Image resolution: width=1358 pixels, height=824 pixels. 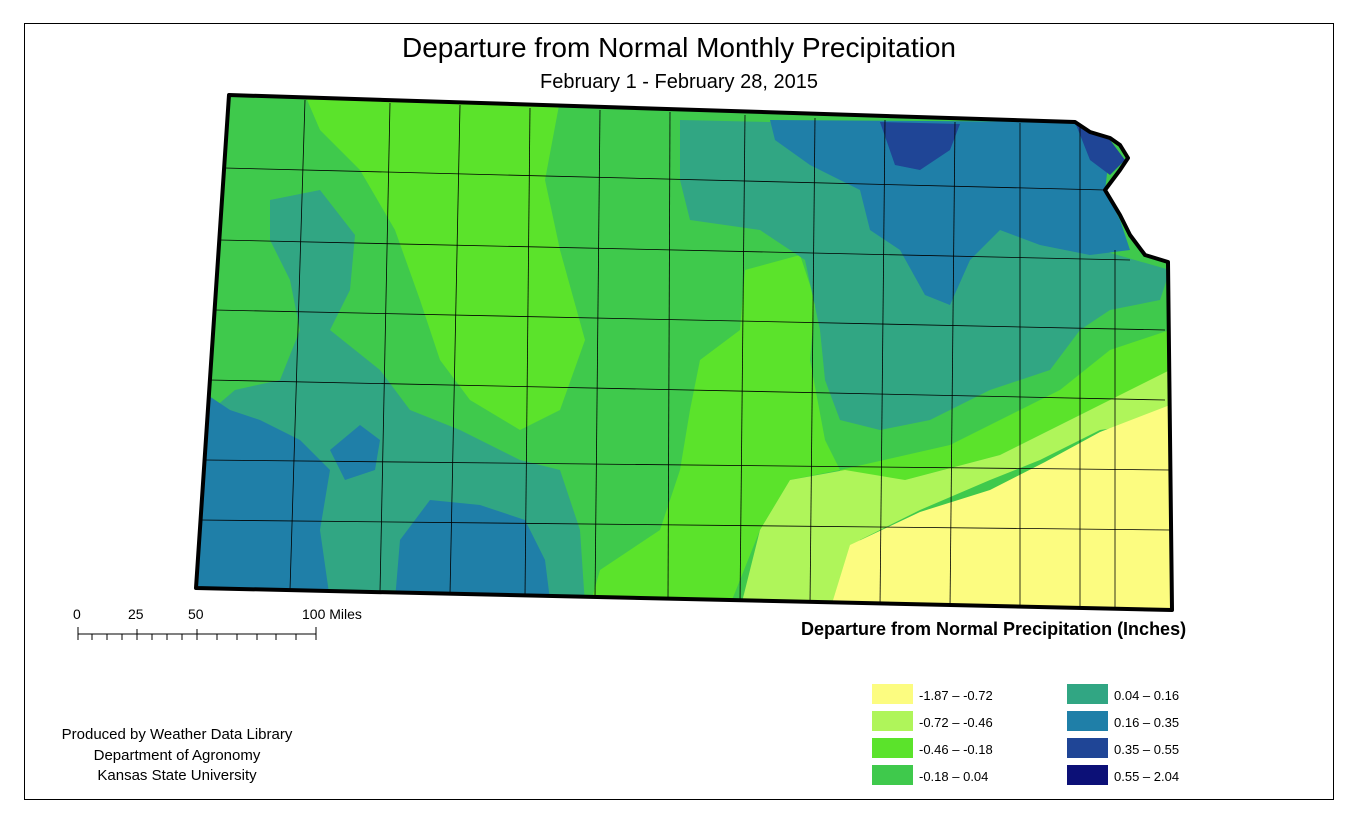 I want to click on credit-line-2: Department of Agronomy, so click(x=177, y=755).